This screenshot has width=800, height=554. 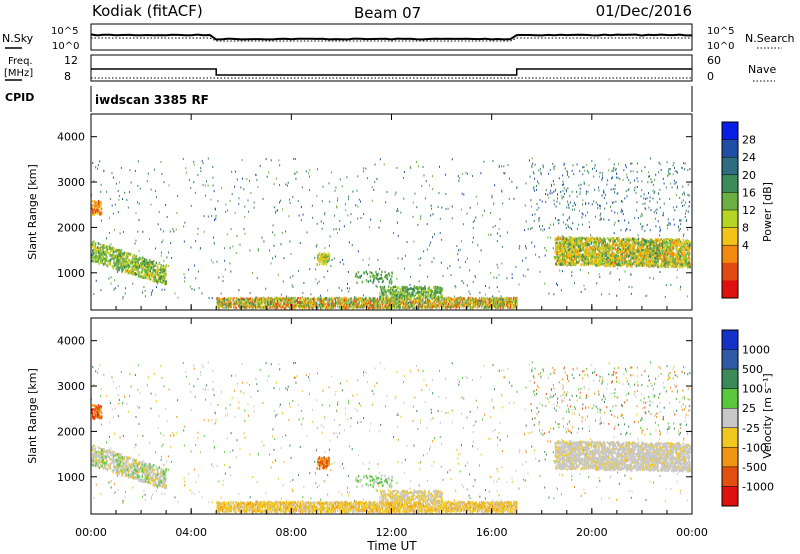 I want to click on cpid-value: iwdscan 3385 RF, so click(x=152, y=100).